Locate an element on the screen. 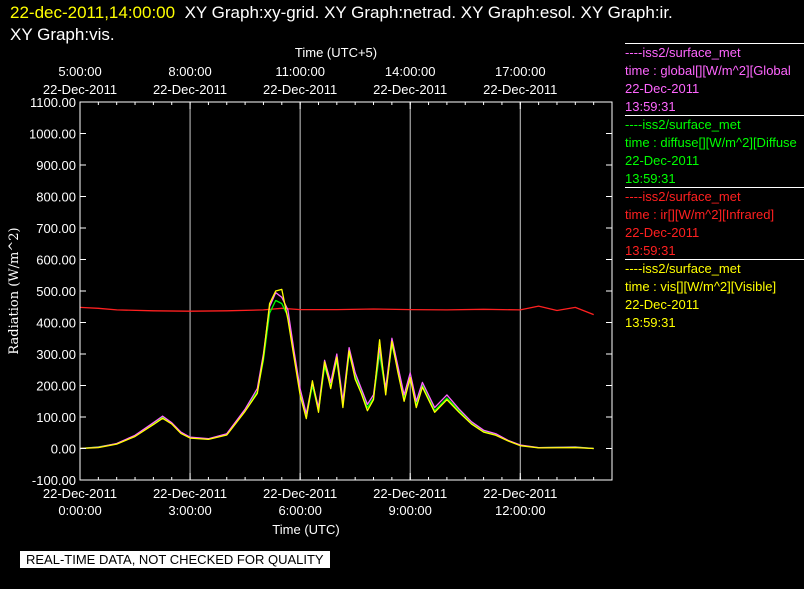  x-tick-label-time: 0:00:00 is located at coordinates (79, 510).